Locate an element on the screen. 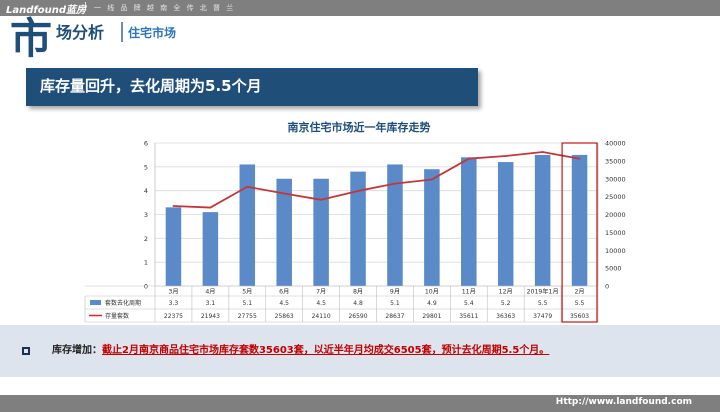 The width and height of the screenshot is (720, 412). footer-bar: Http://www.landfound.com is located at coordinates (360, 403).